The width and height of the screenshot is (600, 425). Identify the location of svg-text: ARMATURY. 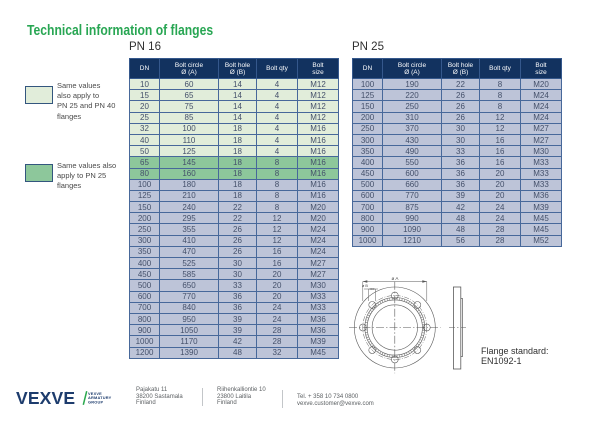
(100, 397).